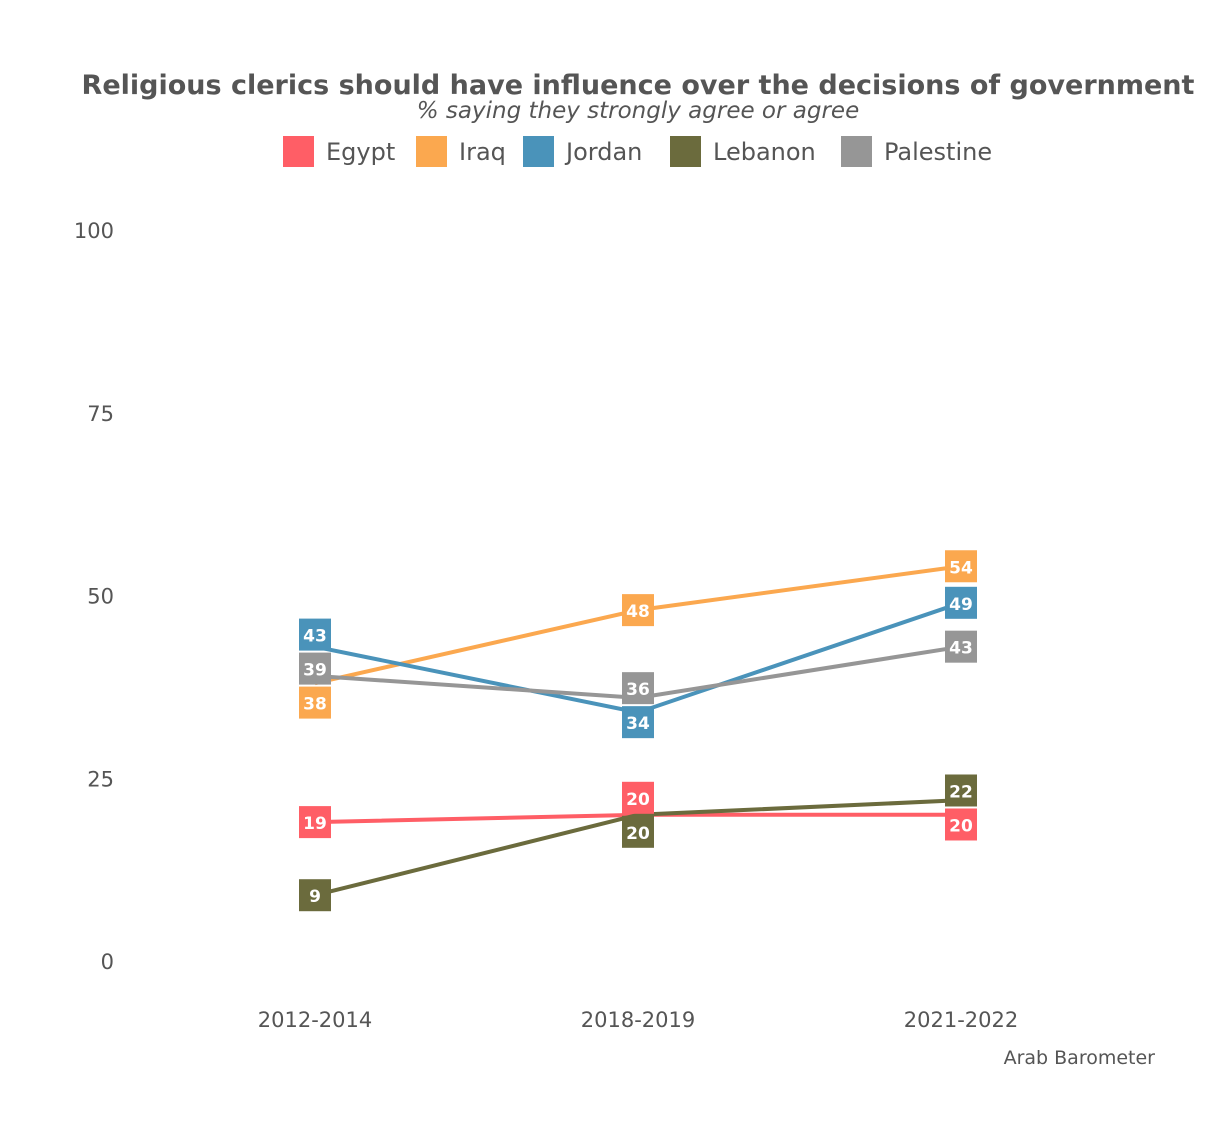  I want to click on legend-swatch-palestine, so click(856, 151).